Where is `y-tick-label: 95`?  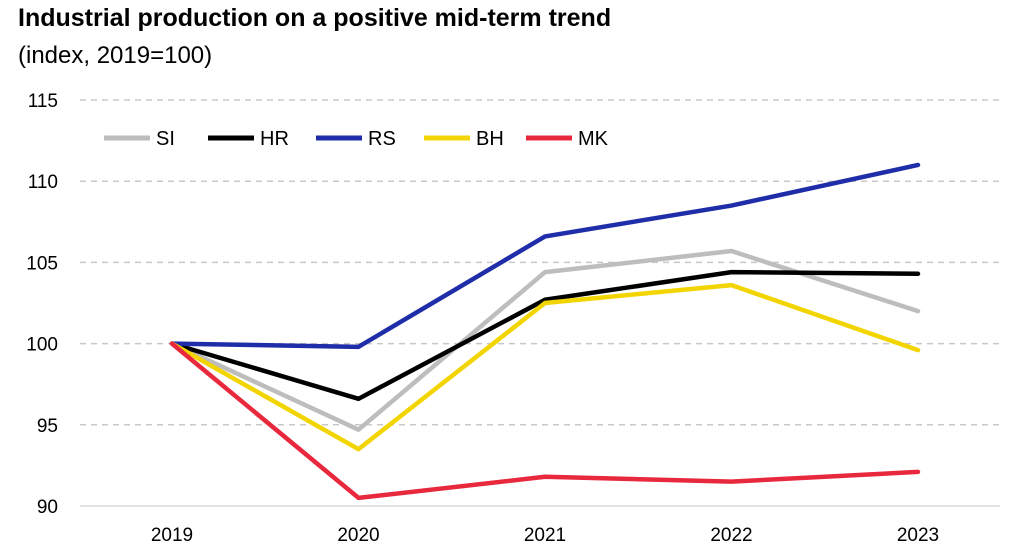 y-tick-label: 95 is located at coordinates (47, 426).